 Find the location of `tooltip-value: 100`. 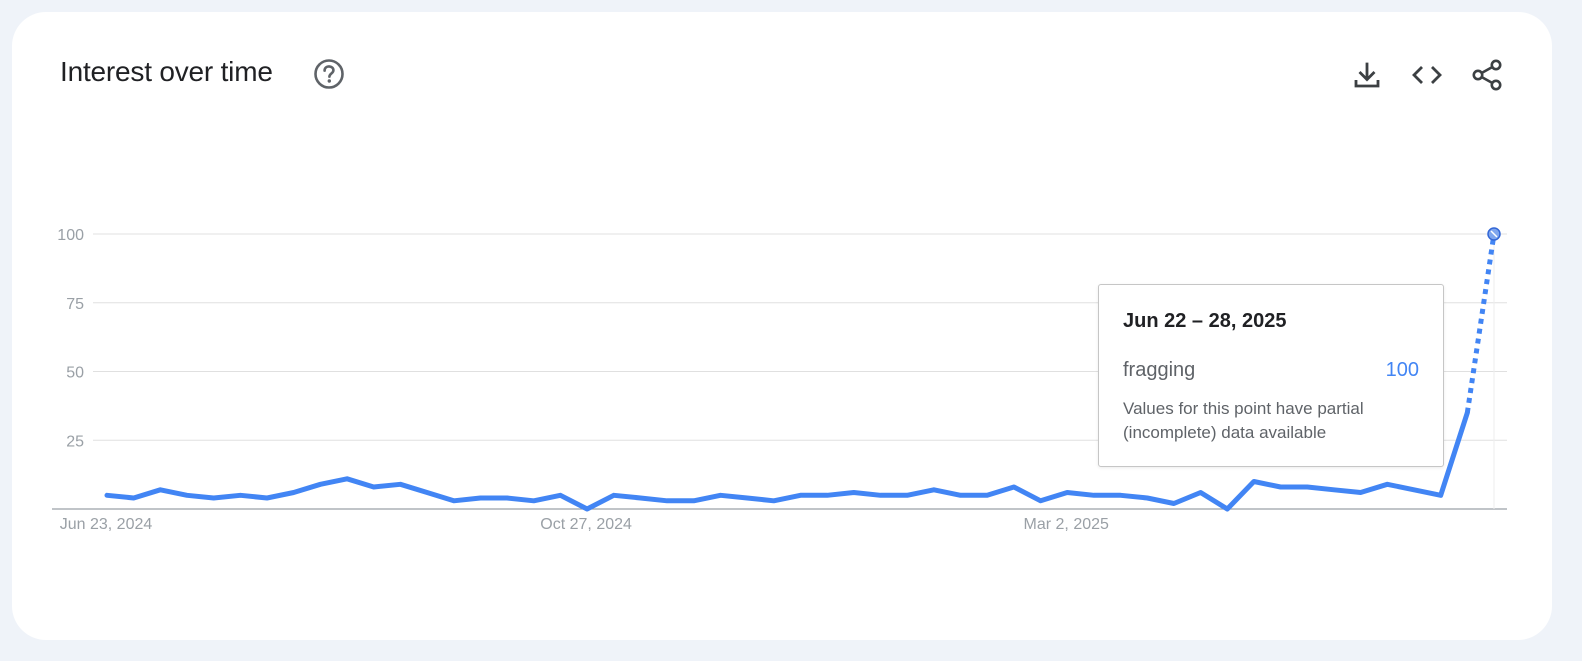

tooltip-value: 100 is located at coordinates (1402, 370).